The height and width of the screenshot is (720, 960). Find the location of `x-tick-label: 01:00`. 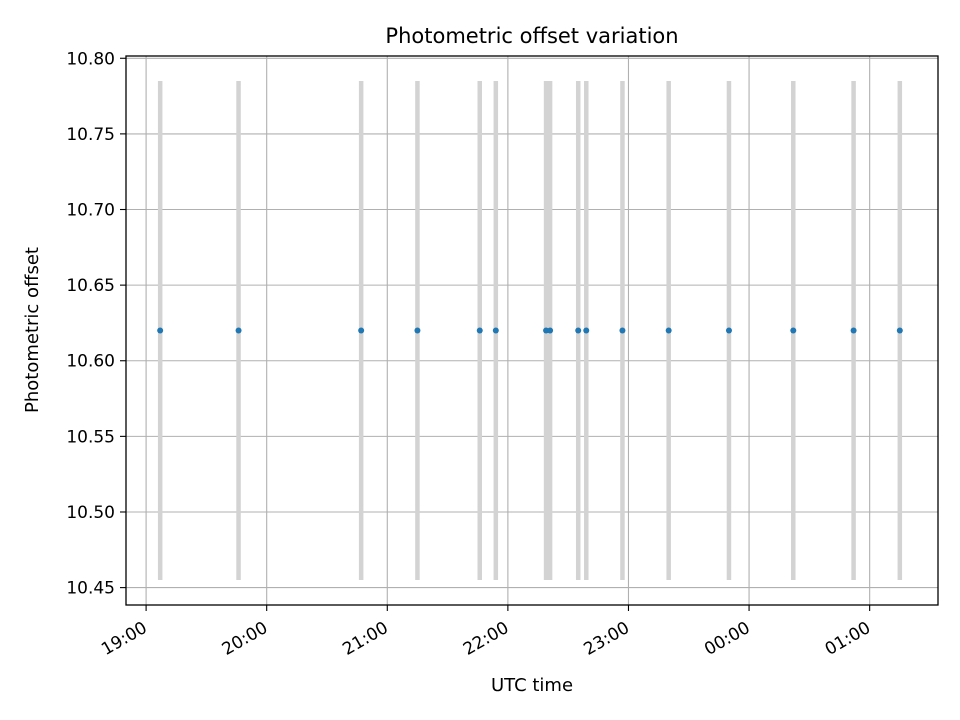

x-tick-label: 01:00 is located at coordinates (848, 639).